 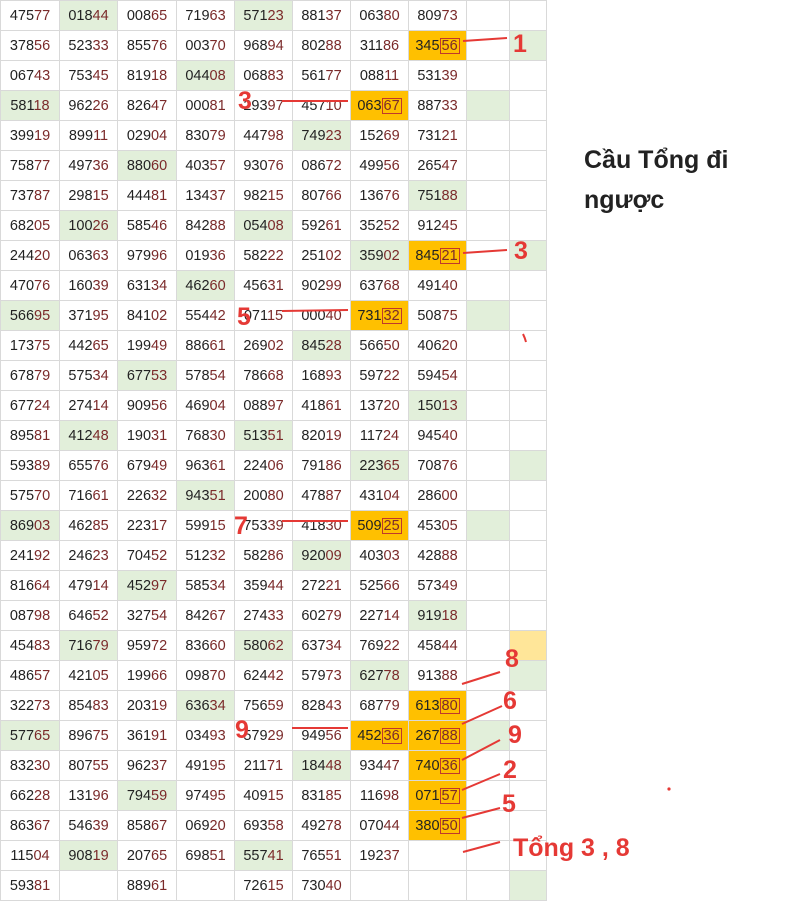 What do you see at coordinates (147, 735) in the screenshot?
I see `table-cell: 36191` at bounding box center [147, 735].